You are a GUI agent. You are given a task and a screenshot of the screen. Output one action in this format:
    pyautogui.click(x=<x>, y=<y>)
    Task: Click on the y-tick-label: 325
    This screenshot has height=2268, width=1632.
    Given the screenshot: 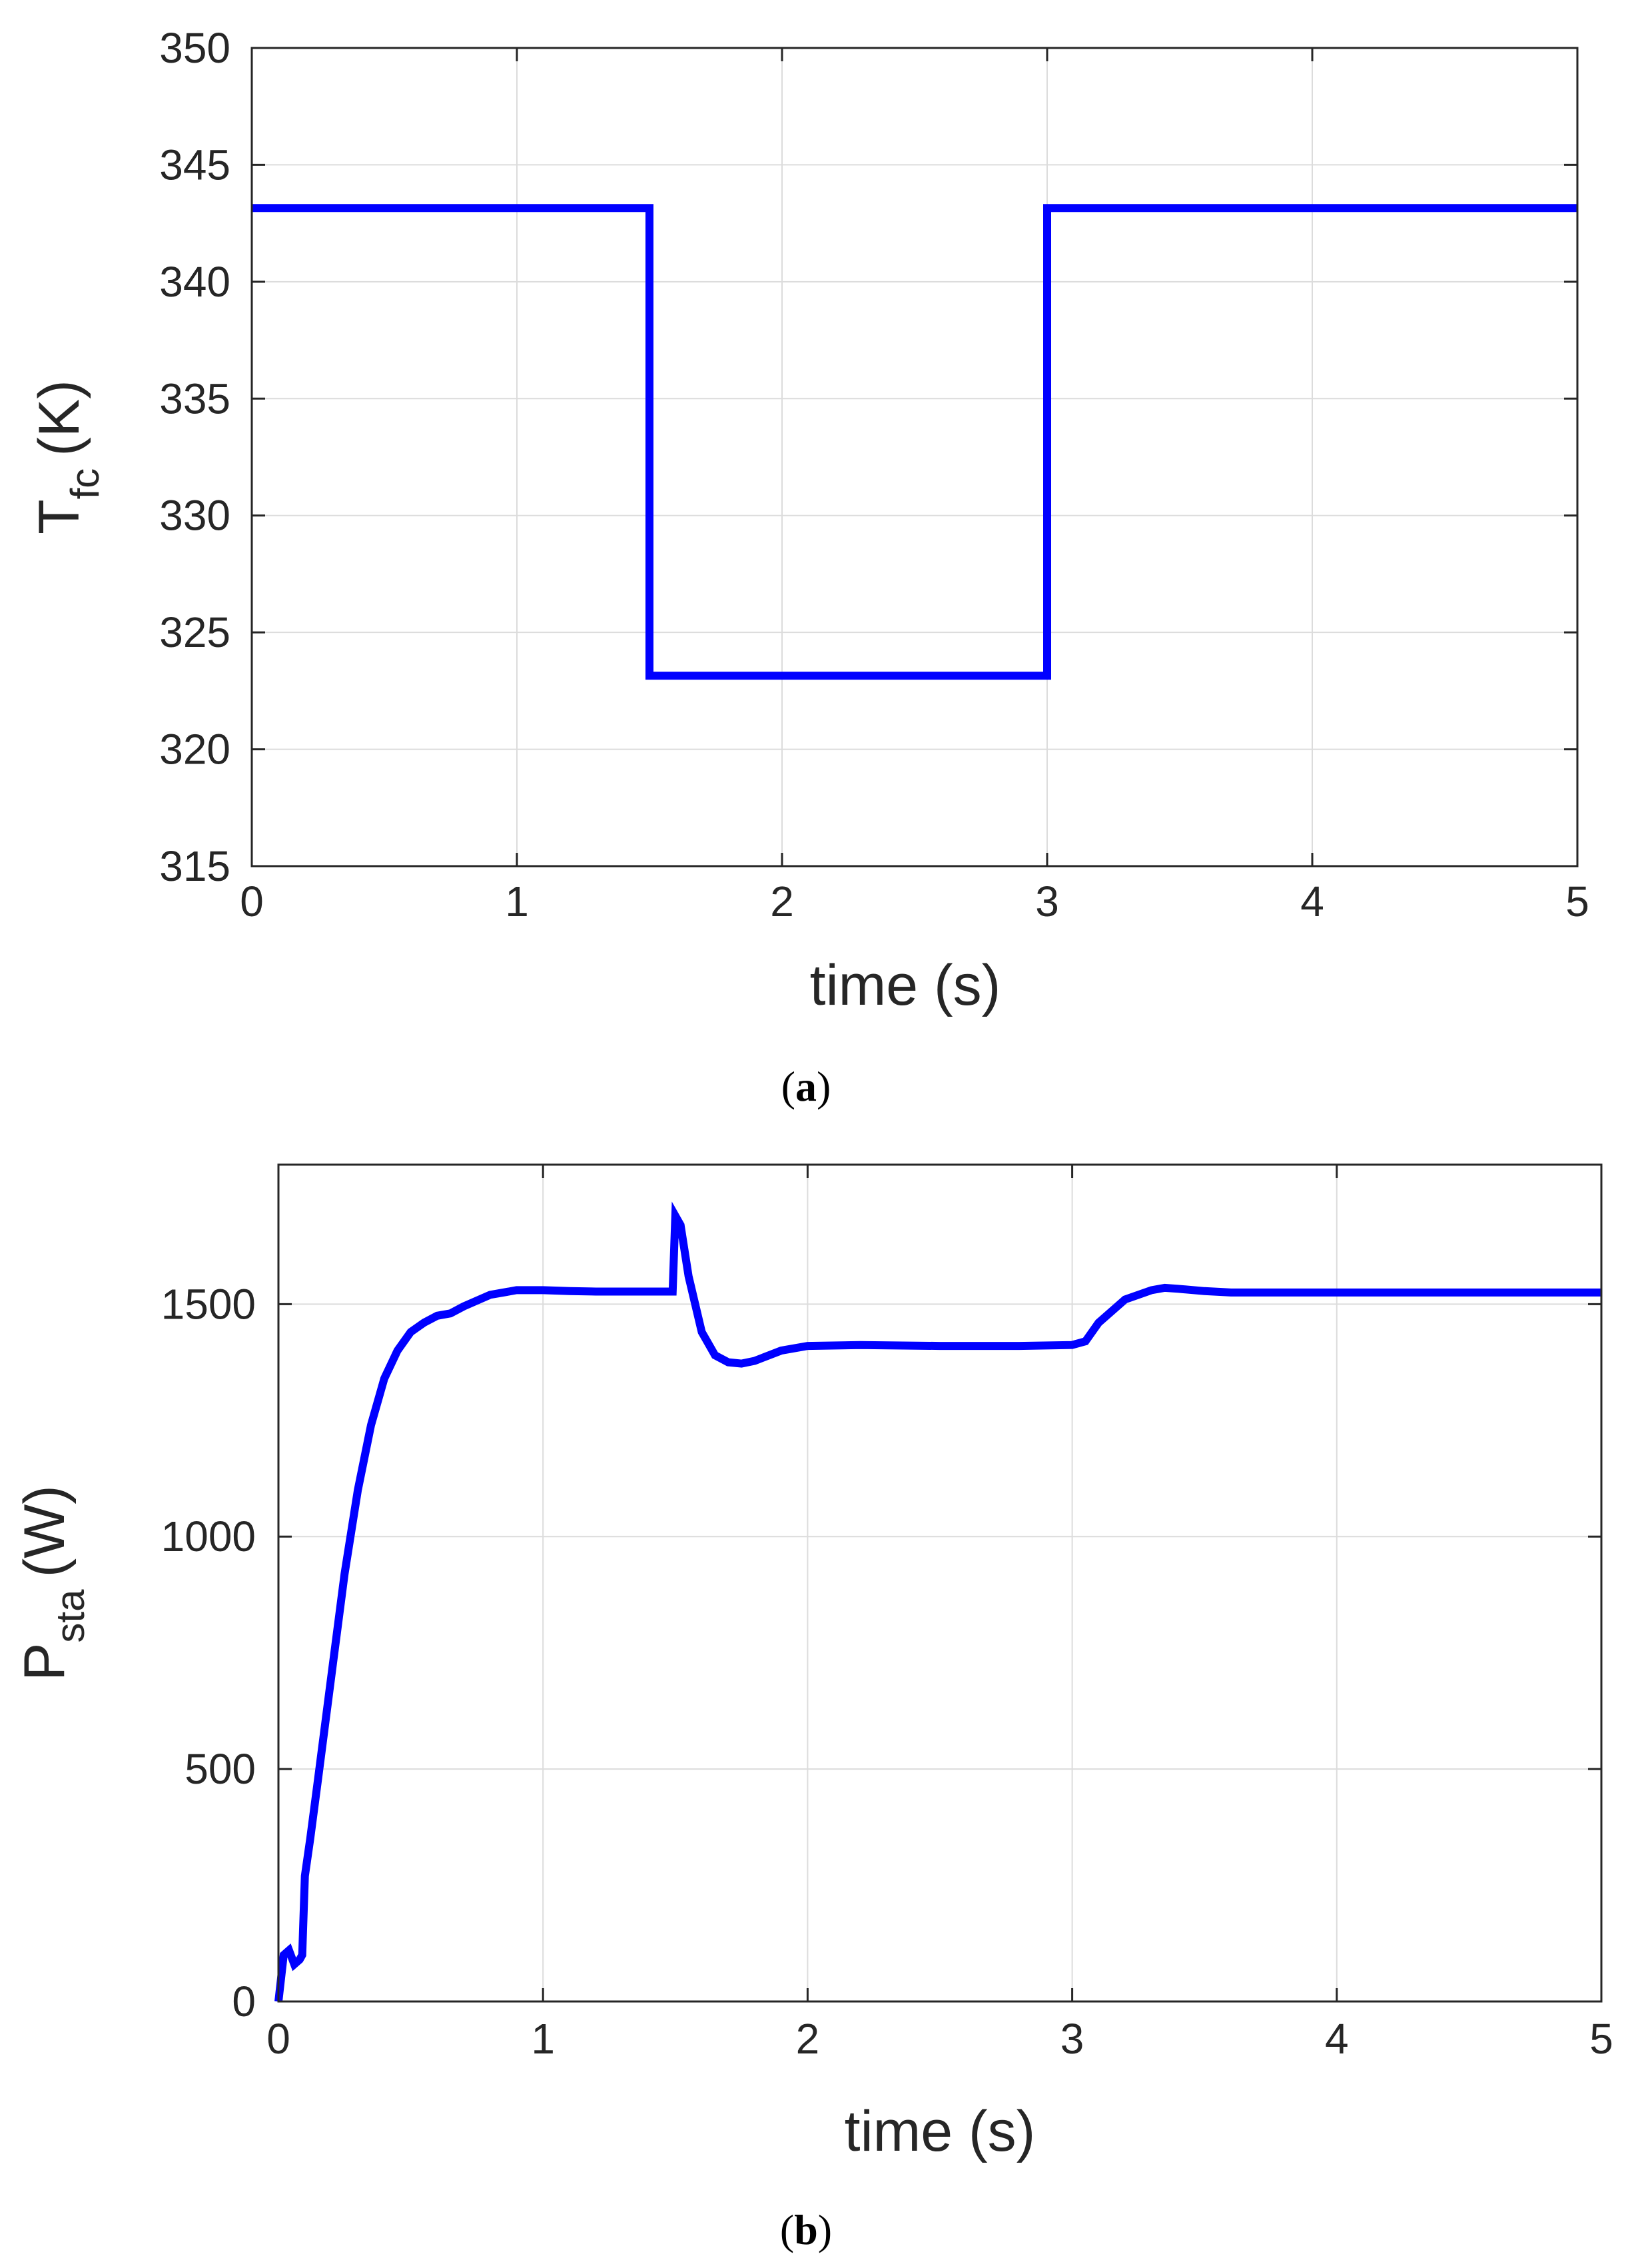 What is the action you would take?
    pyautogui.click(x=194, y=632)
    